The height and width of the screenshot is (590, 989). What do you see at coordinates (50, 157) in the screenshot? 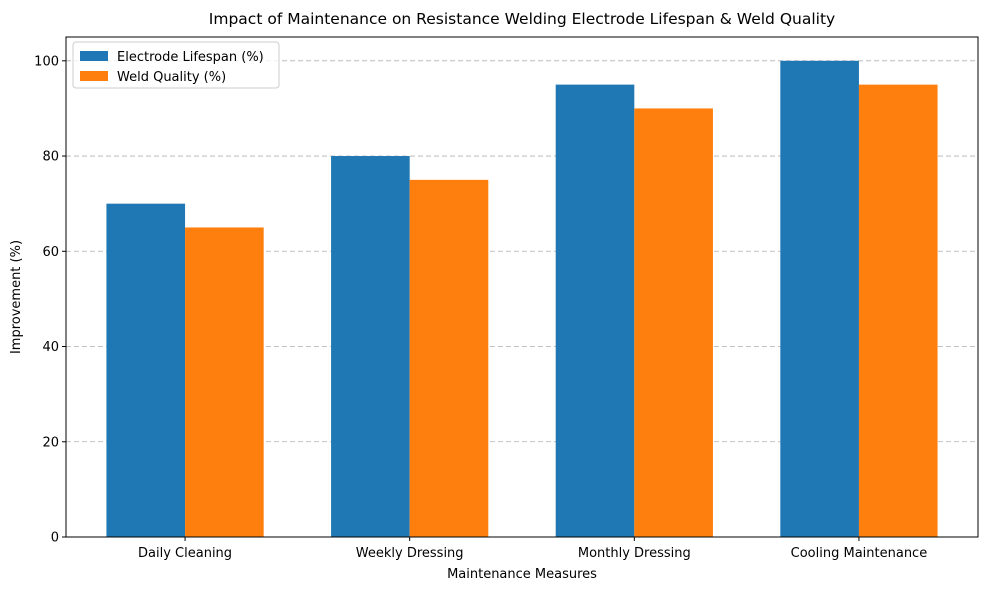
I see `y-tick-label: 80` at bounding box center [50, 157].